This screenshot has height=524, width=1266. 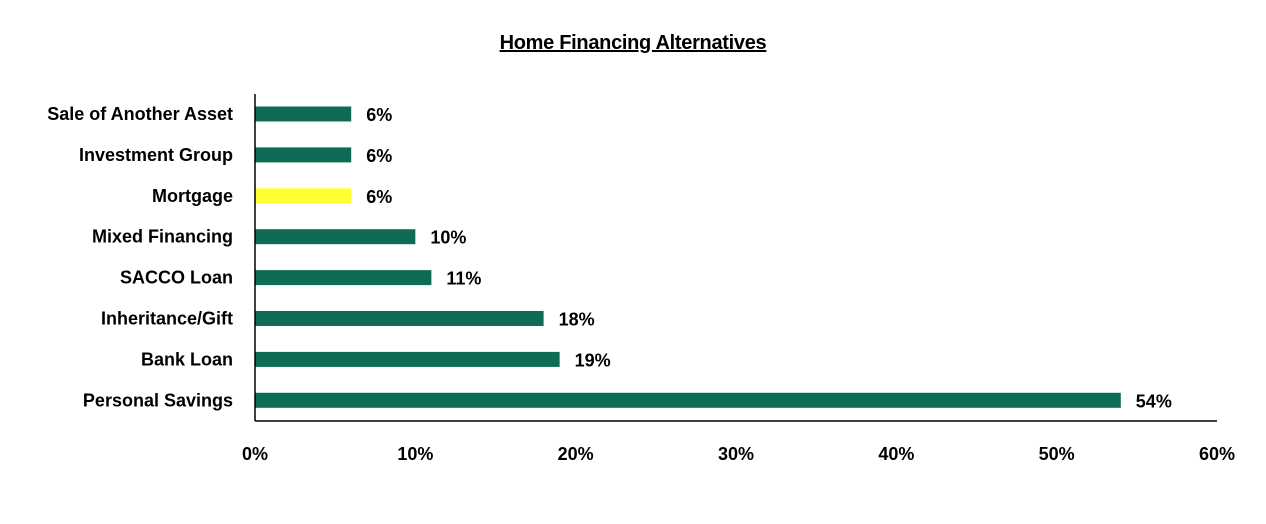 I want to click on data-label: 54%, so click(x=1154, y=401).